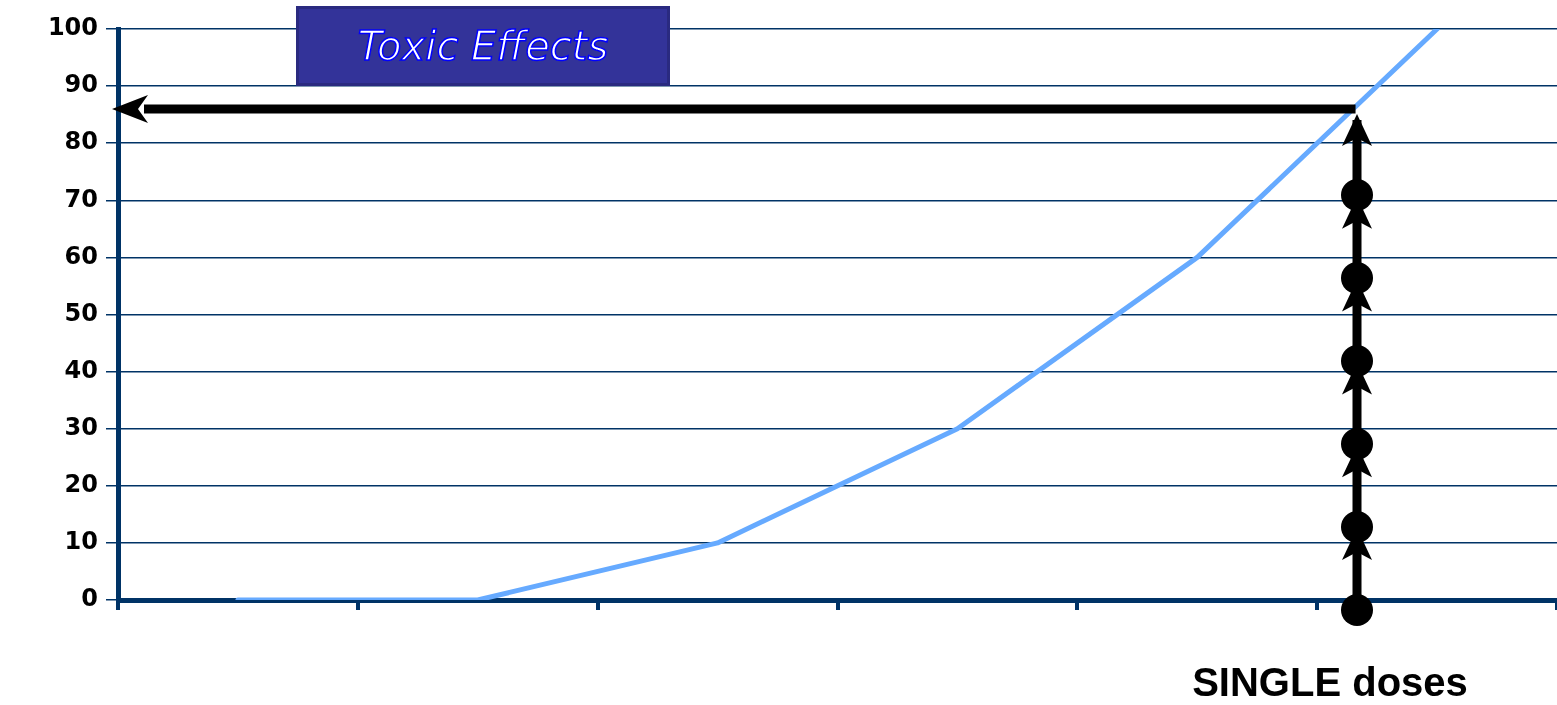 The image size is (1557, 705). I want to click on y-tick-label: 50, so click(81, 312).